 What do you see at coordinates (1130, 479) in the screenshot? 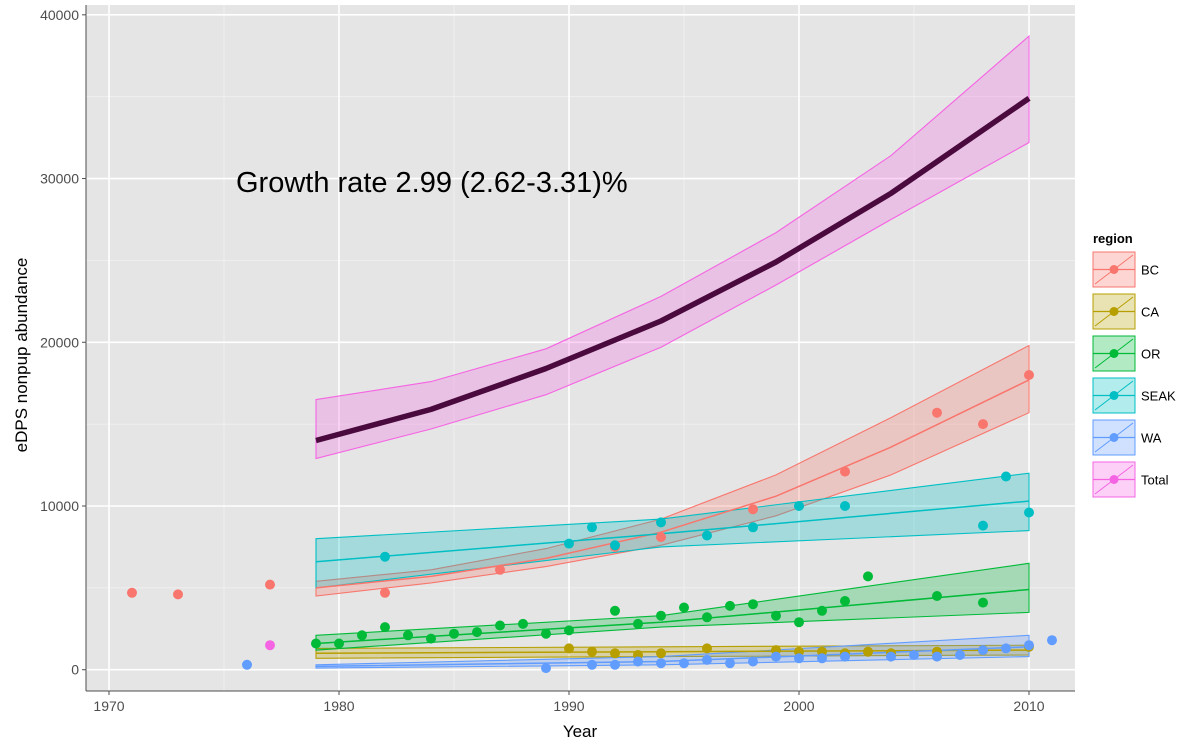
I see `legend-item-total: Total` at bounding box center [1130, 479].